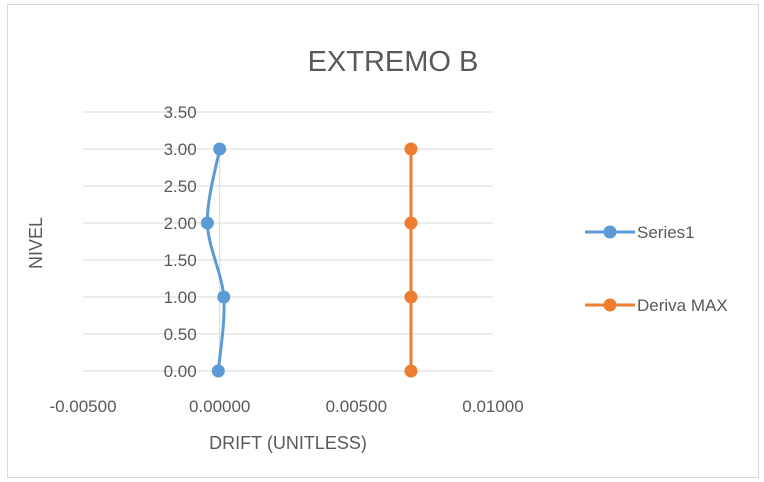  I want to click on x-tick-label: 0.01000, so click(492, 406).